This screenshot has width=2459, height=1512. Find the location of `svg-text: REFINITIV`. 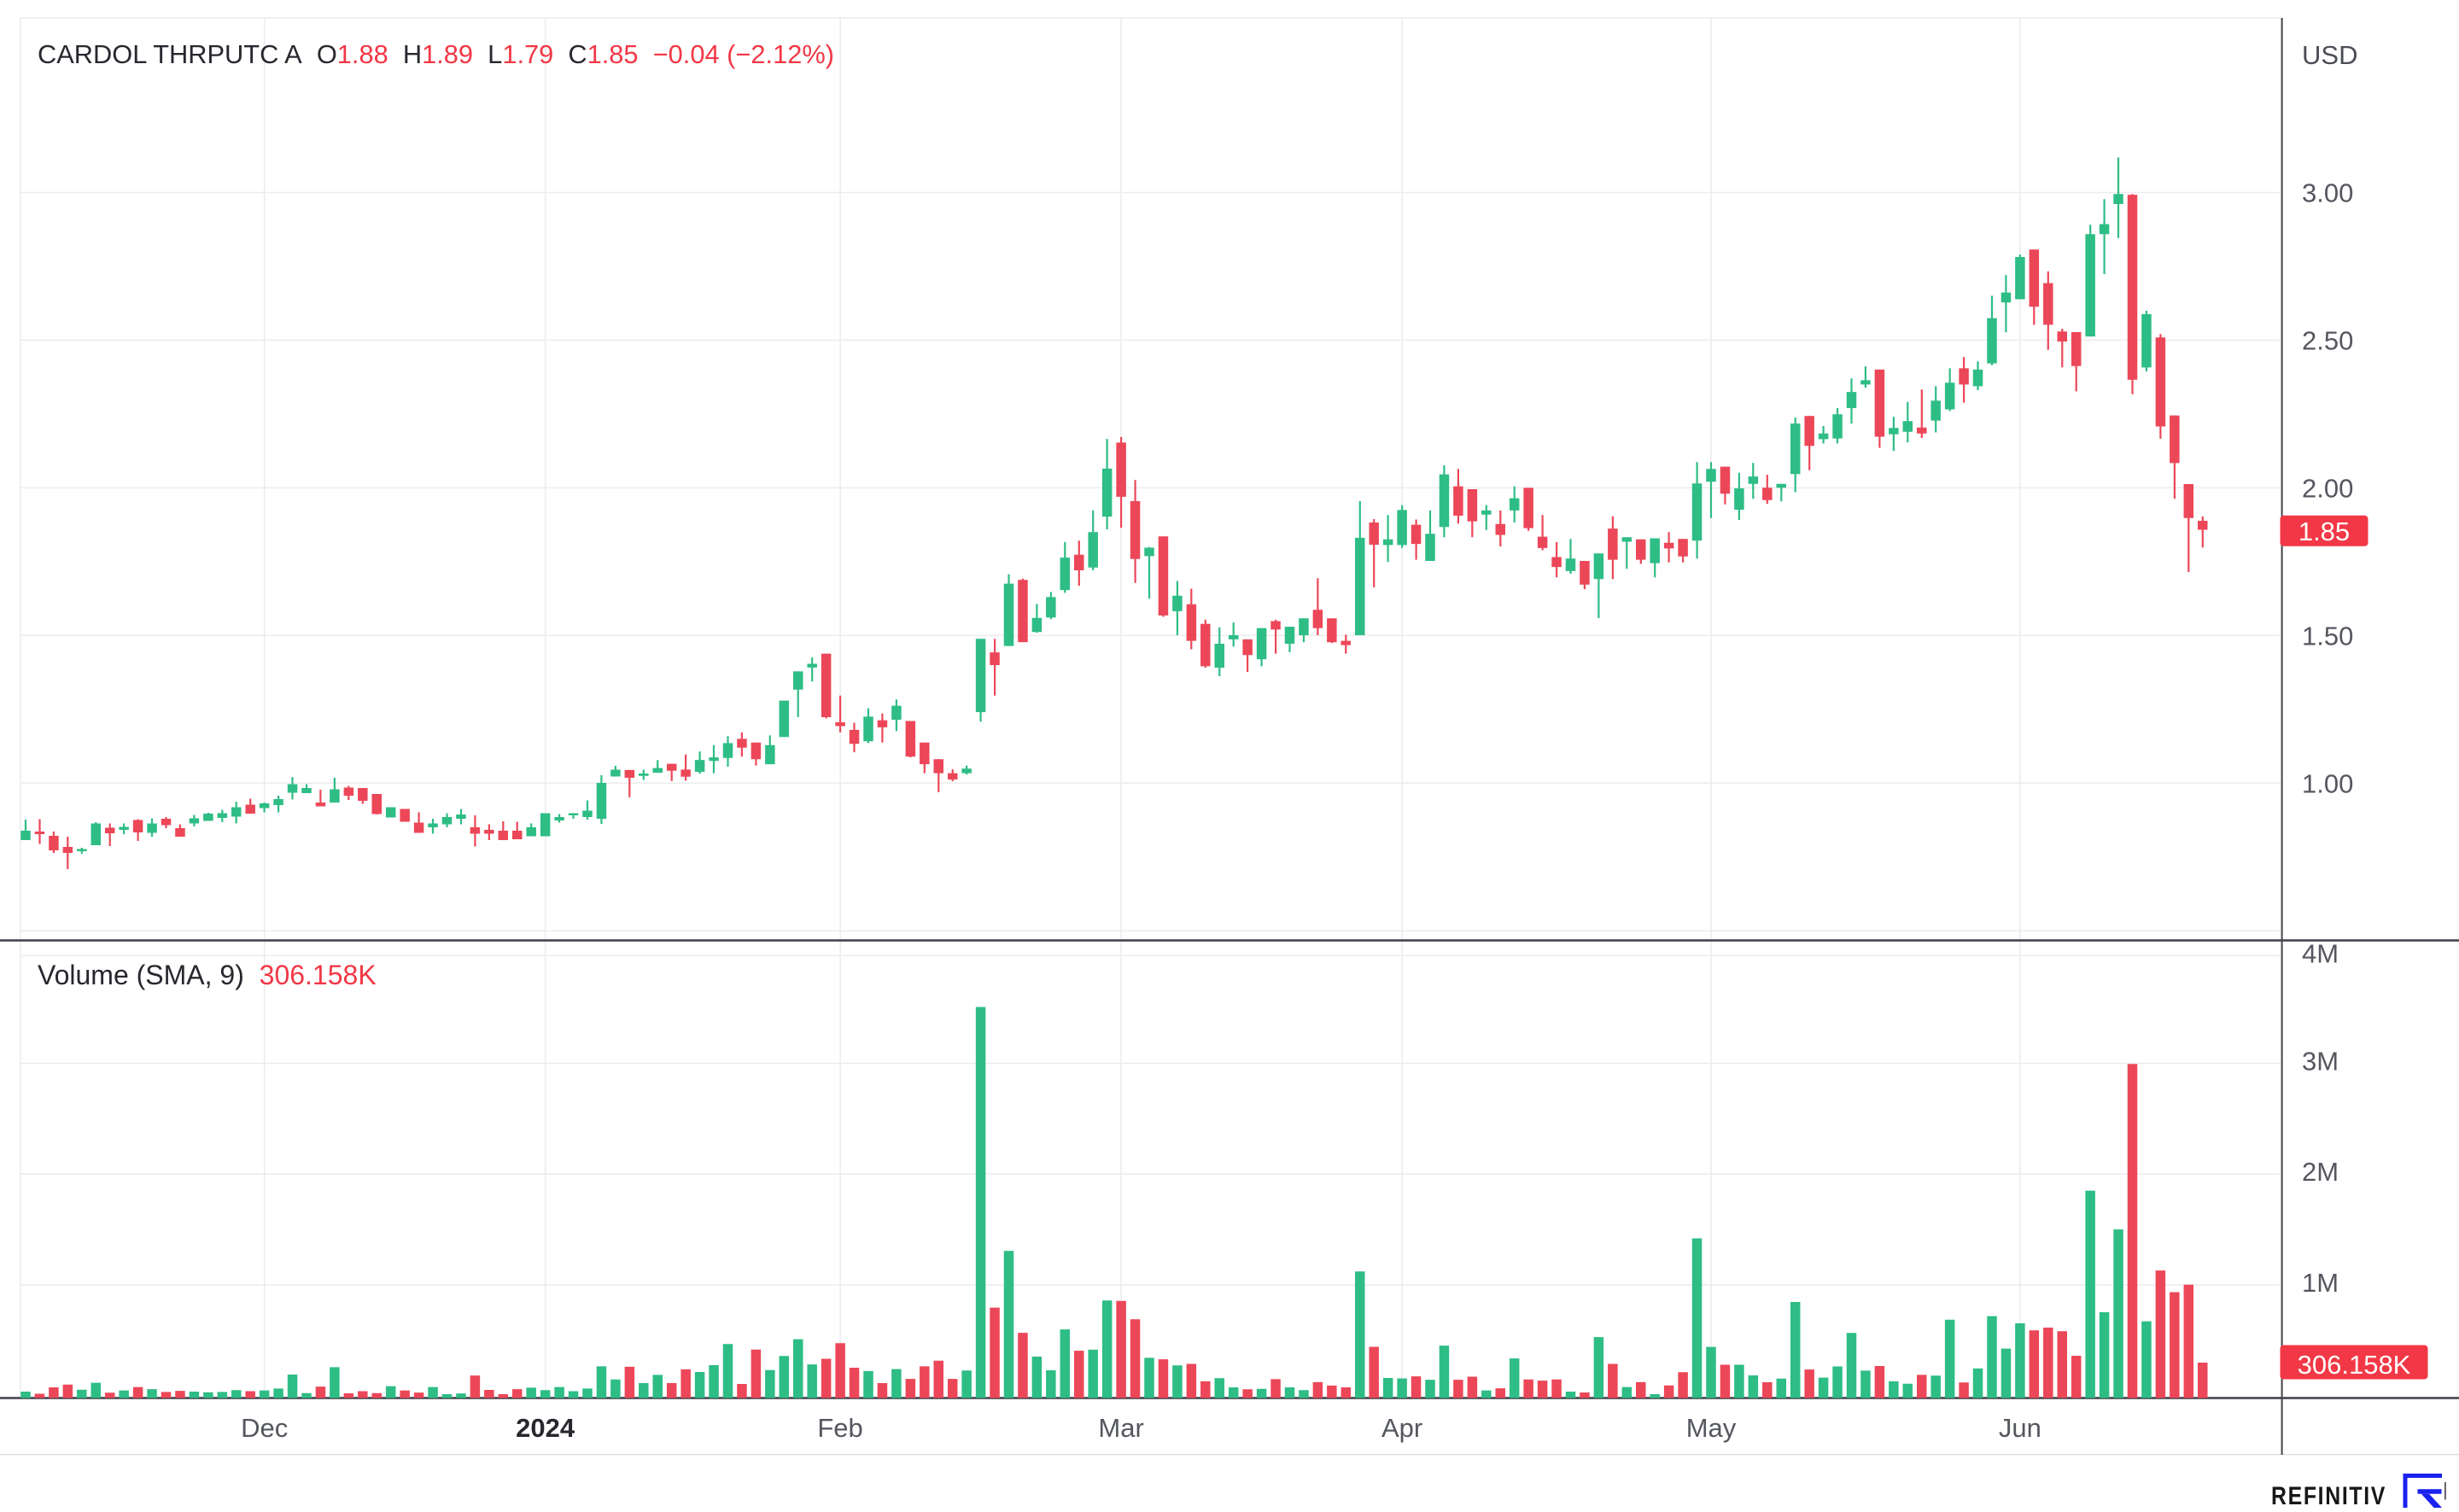

svg-text: REFINITIV is located at coordinates (2328, 1495).